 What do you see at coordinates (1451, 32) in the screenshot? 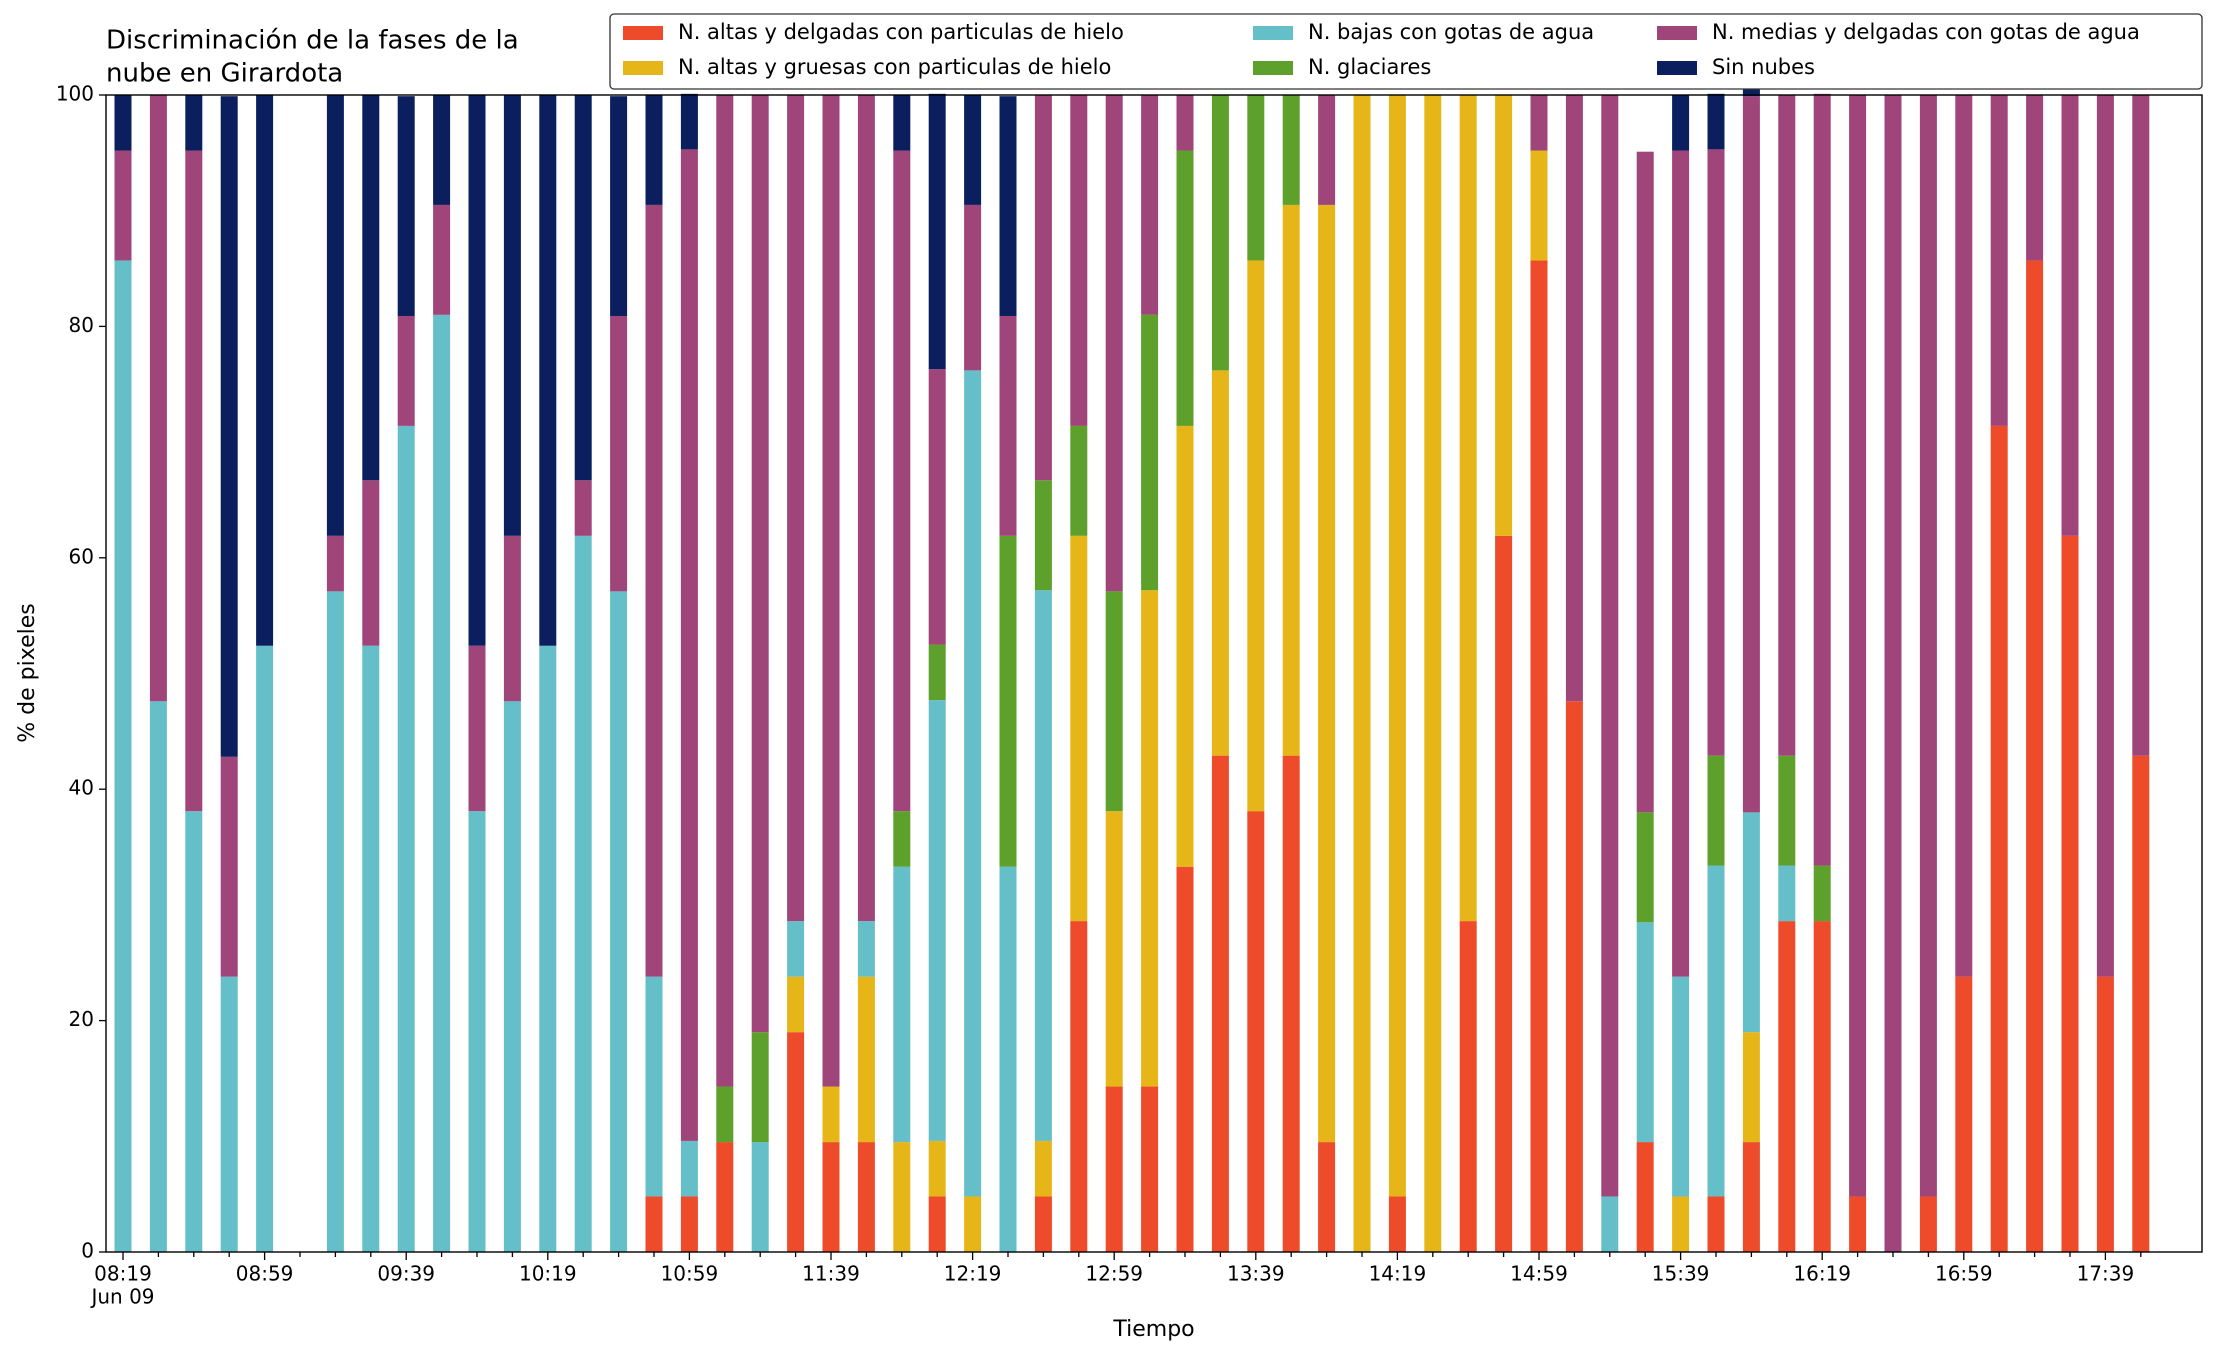
I see `legend-label: N. bajas con gotas de agua` at bounding box center [1451, 32].